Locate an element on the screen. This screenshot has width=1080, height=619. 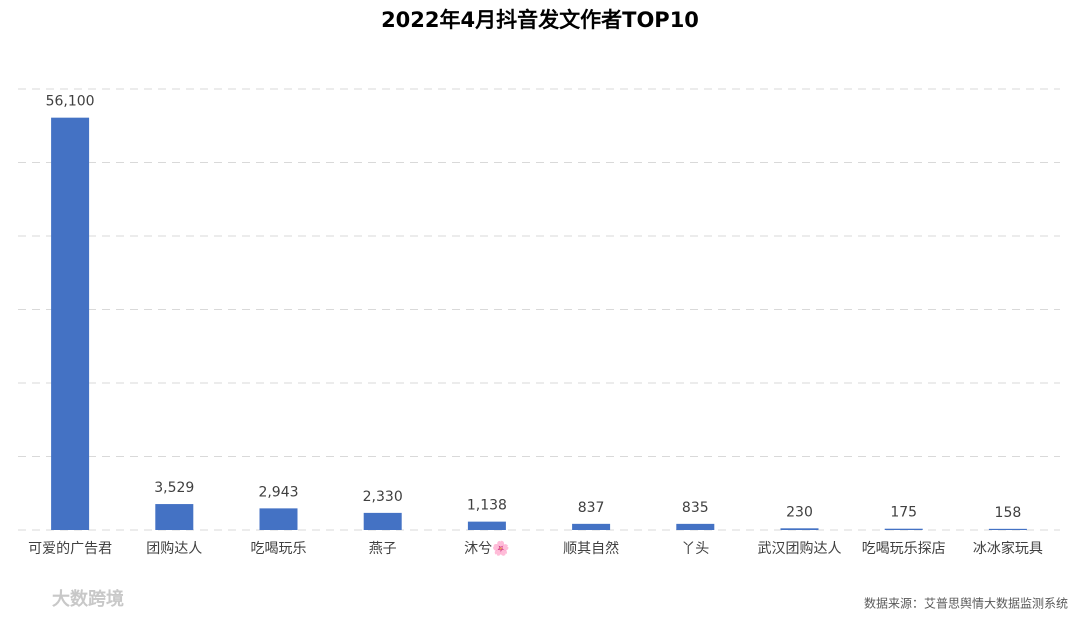
x-tick-label: 吃喝玩乐 is located at coordinates (279, 549).